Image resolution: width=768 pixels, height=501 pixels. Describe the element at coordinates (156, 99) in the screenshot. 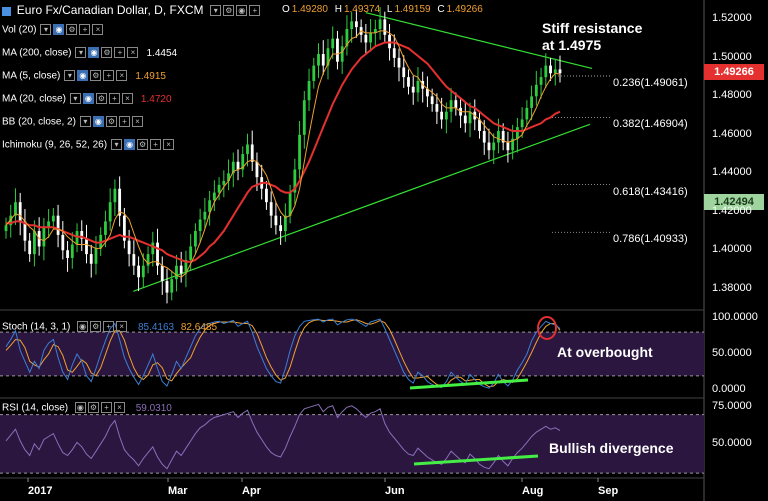

I see `indicator-value: 1.4720` at that location.